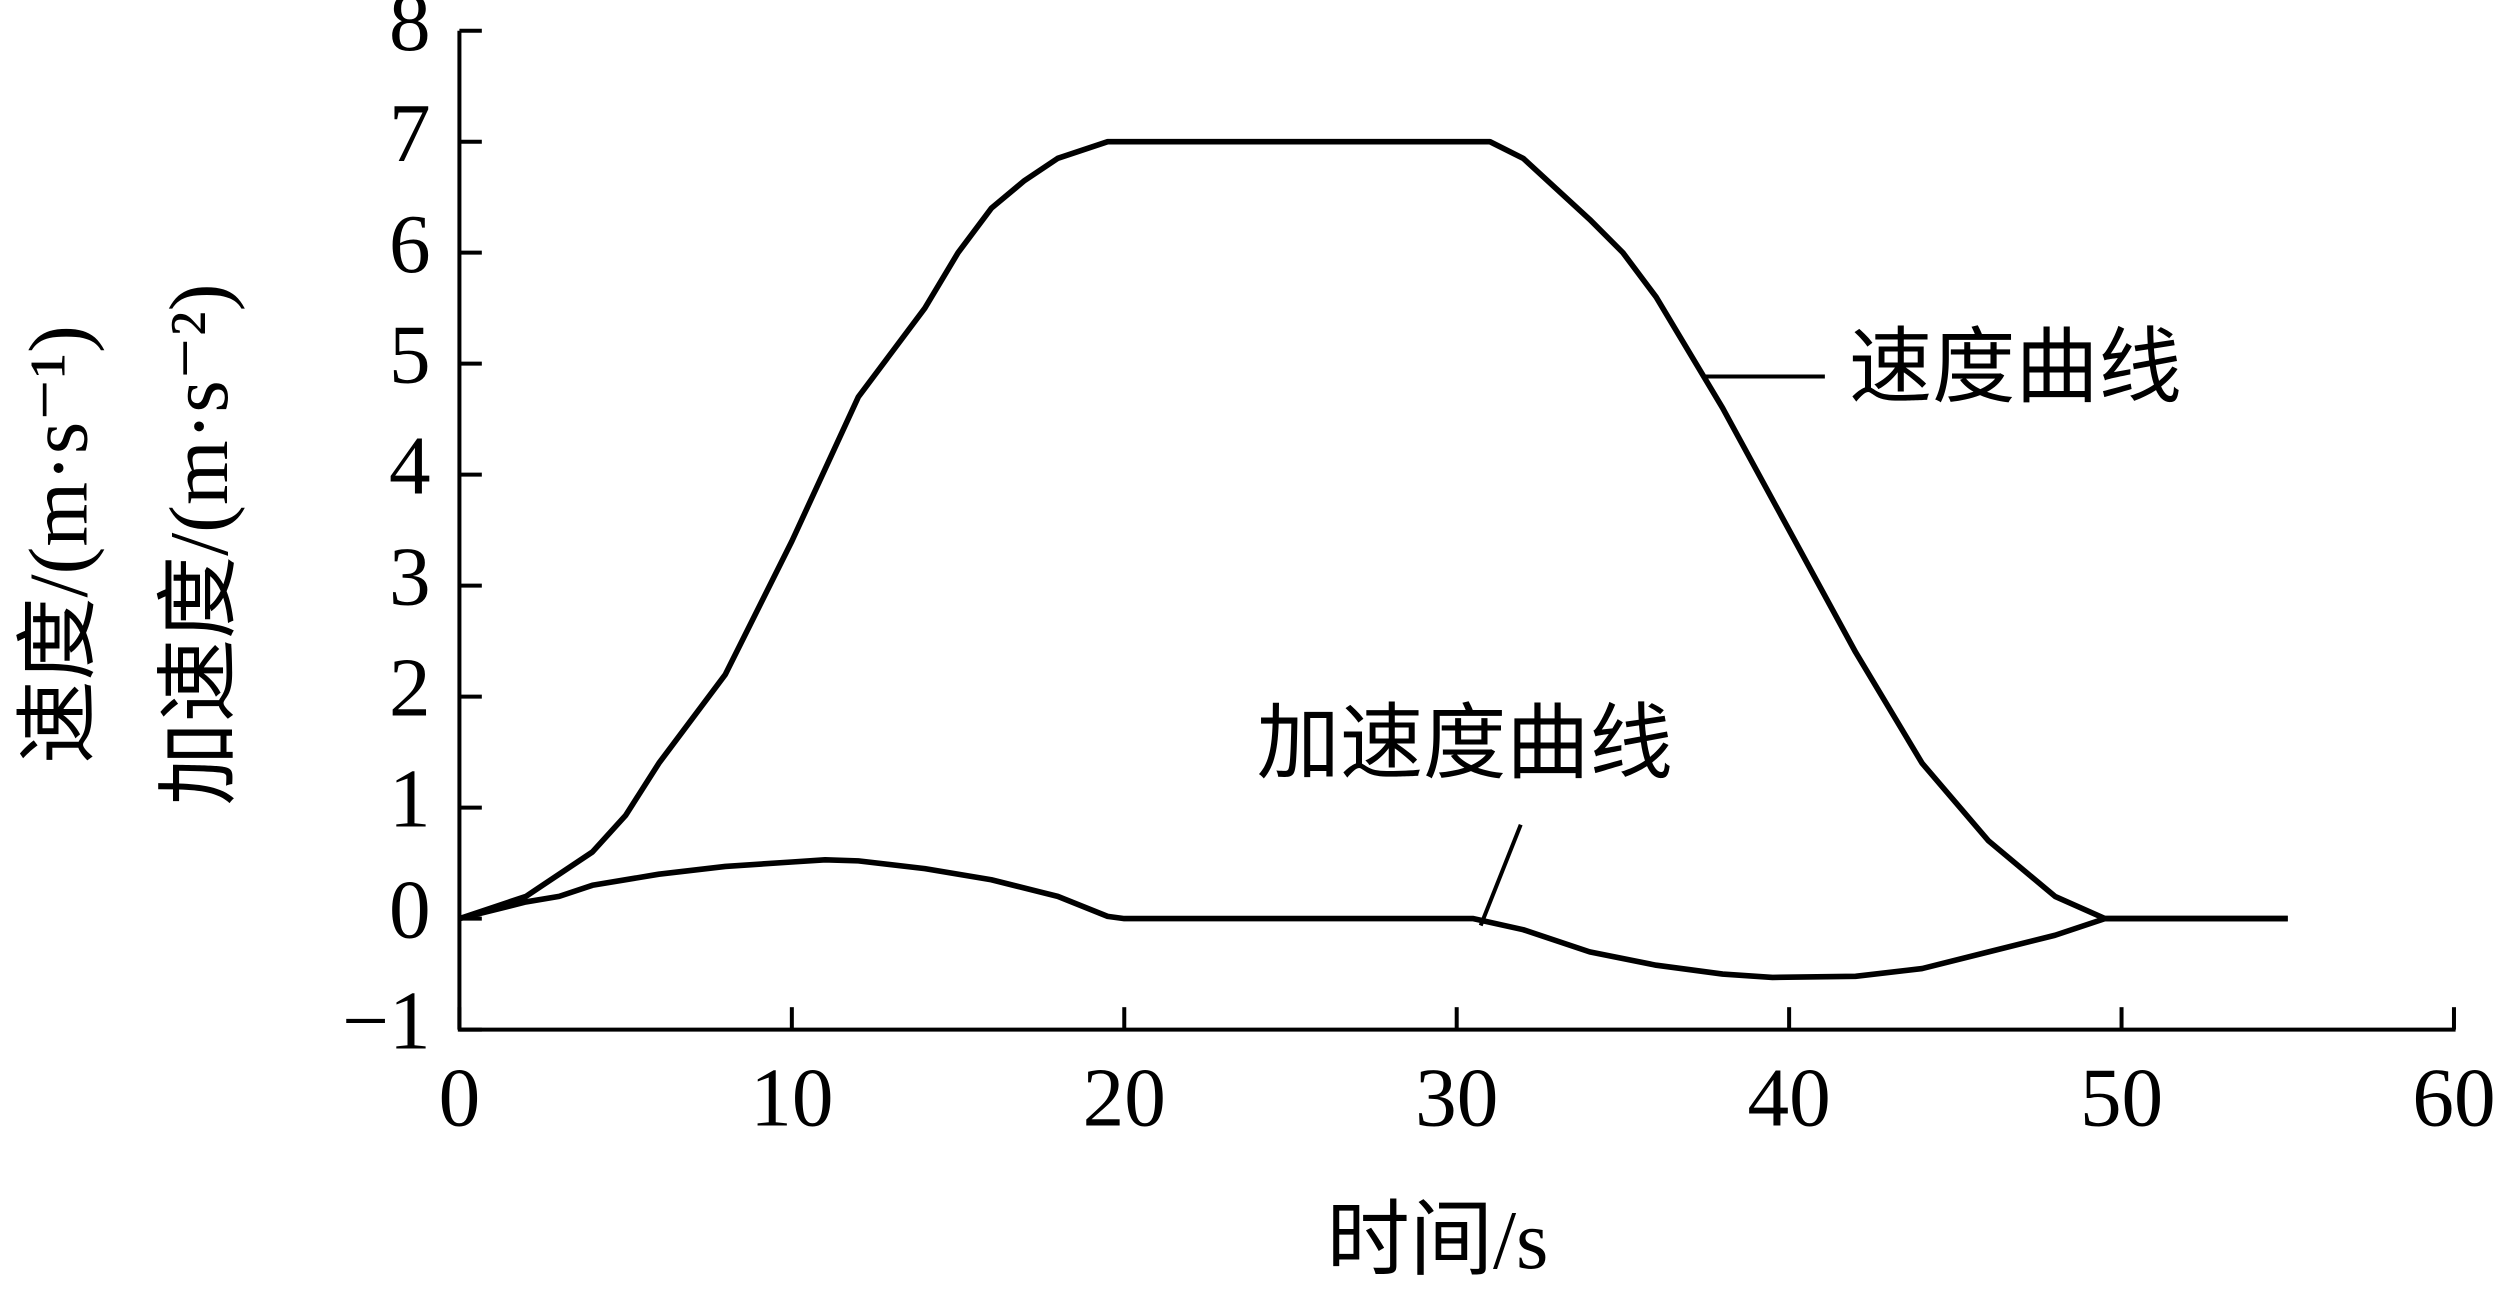 This screenshot has width=2510, height=1302. Describe the element at coordinates (460, 1099) in the screenshot. I see `x-tick-label: 0` at that location.